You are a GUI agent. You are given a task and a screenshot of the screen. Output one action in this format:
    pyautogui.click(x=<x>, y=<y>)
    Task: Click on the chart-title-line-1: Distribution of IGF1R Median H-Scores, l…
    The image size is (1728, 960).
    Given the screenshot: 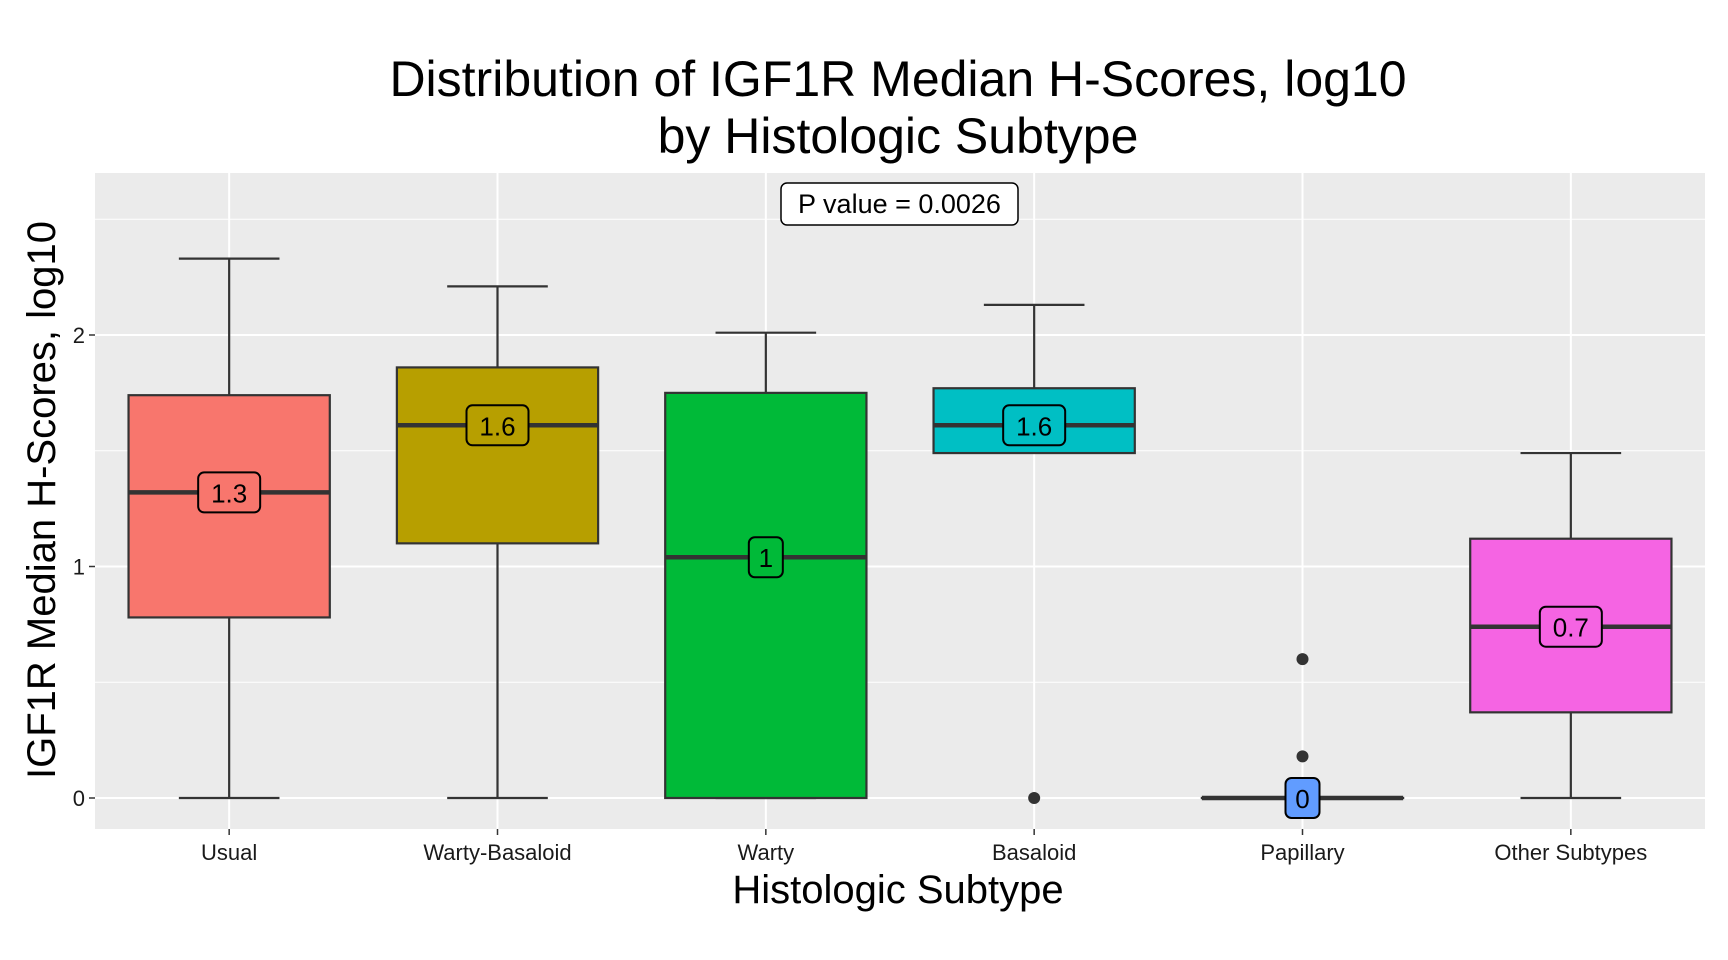 What is the action you would take?
    pyautogui.click(x=897, y=79)
    